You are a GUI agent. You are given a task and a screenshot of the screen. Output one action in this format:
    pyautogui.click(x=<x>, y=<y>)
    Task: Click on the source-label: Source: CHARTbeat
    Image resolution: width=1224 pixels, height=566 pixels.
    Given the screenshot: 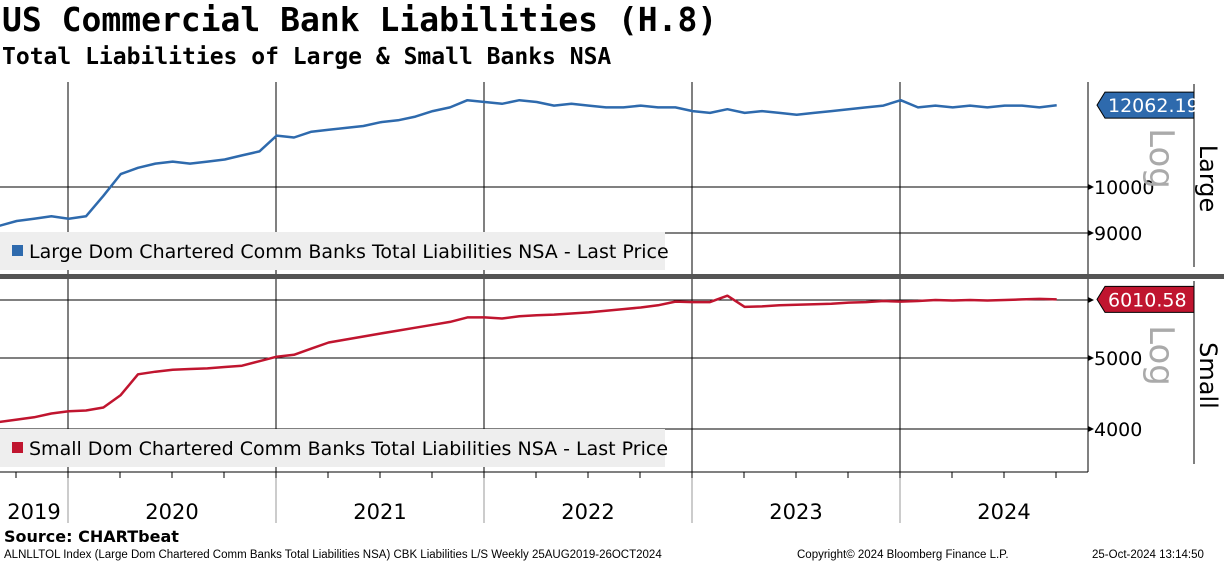 What is the action you would take?
    pyautogui.click(x=91, y=536)
    